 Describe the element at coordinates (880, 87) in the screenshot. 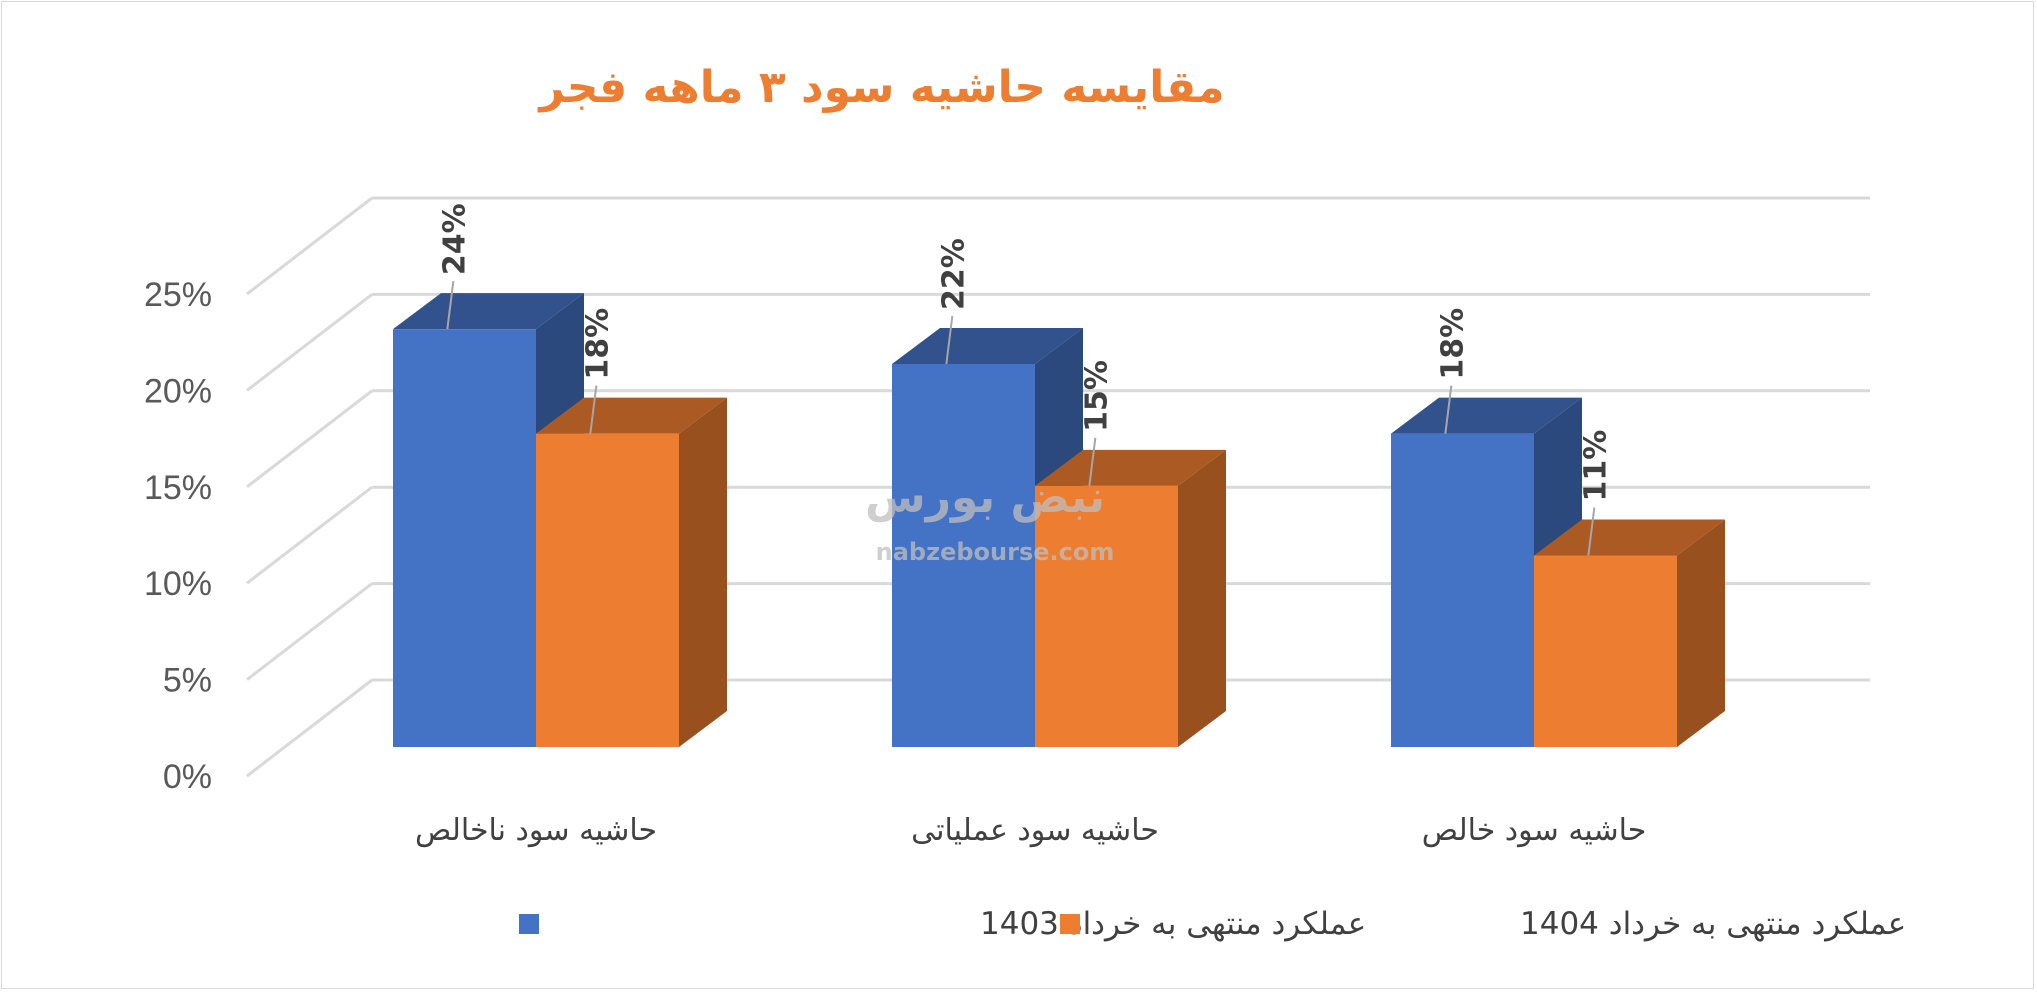

I see `chart-title: مقایسه حاشیه سود ۳ ماهه فجر` at that location.